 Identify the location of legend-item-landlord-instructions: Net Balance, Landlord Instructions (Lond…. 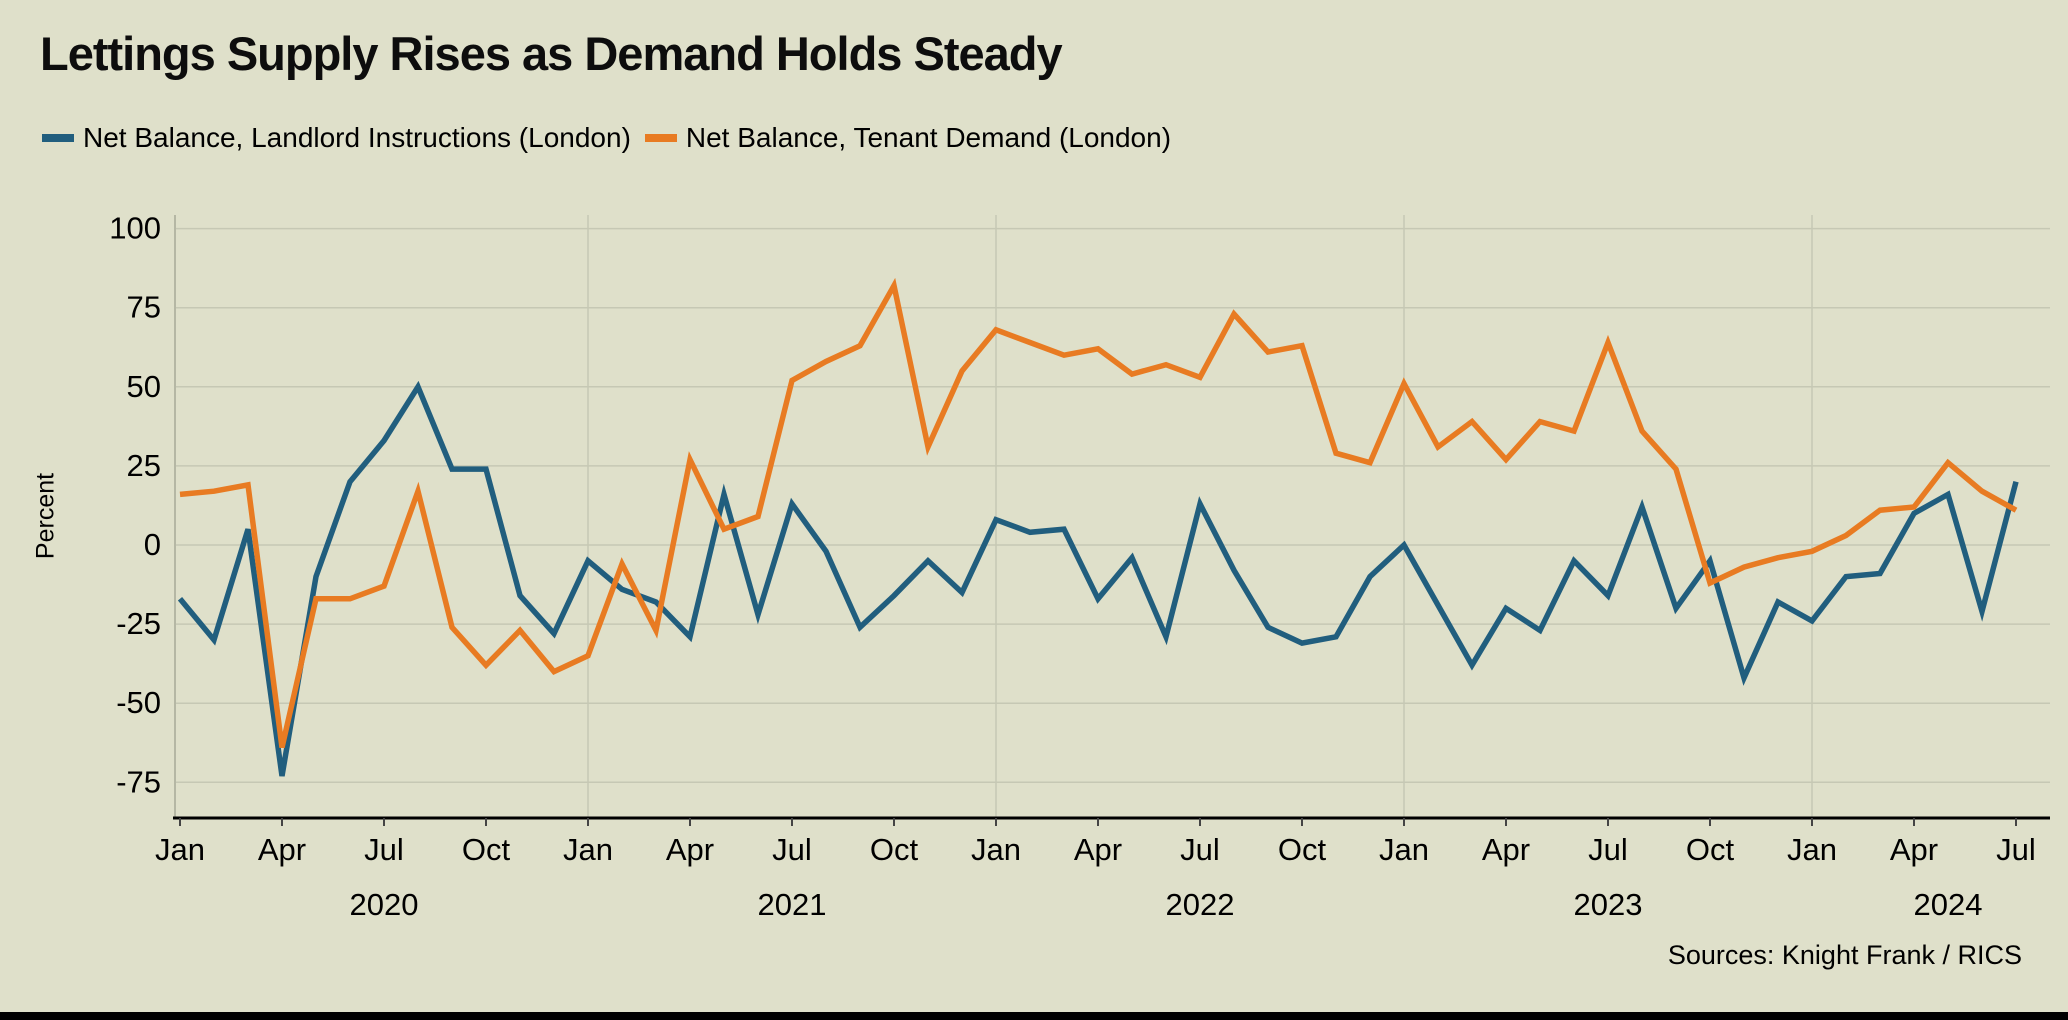
(336, 138).